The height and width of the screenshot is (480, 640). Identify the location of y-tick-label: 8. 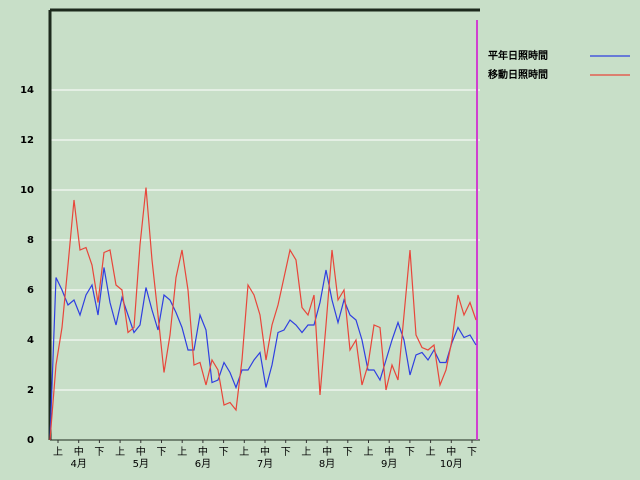
(30, 240).